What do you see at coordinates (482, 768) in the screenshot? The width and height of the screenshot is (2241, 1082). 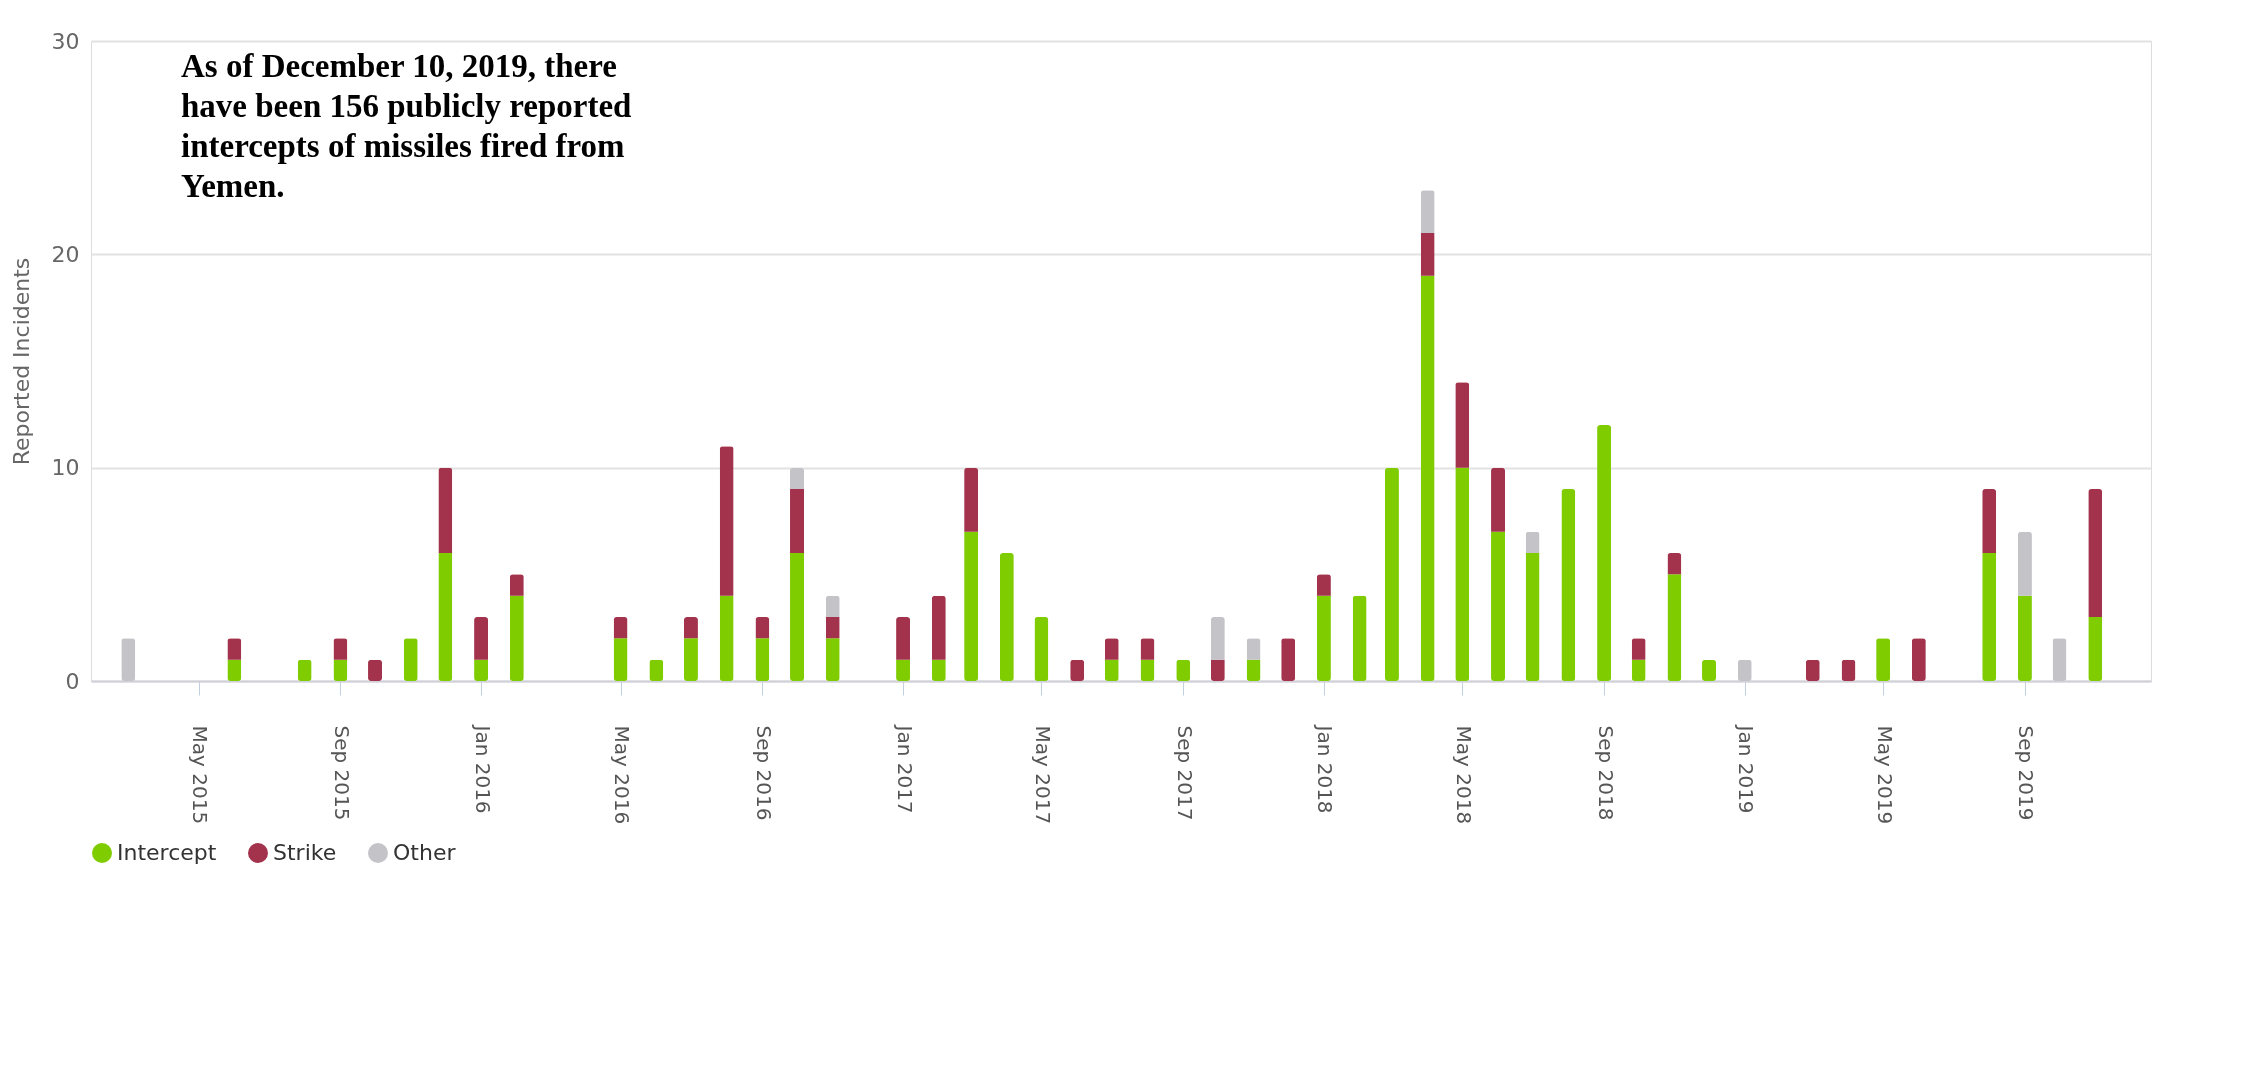 I see `x-tick-label: Jan 2016` at bounding box center [482, 768].